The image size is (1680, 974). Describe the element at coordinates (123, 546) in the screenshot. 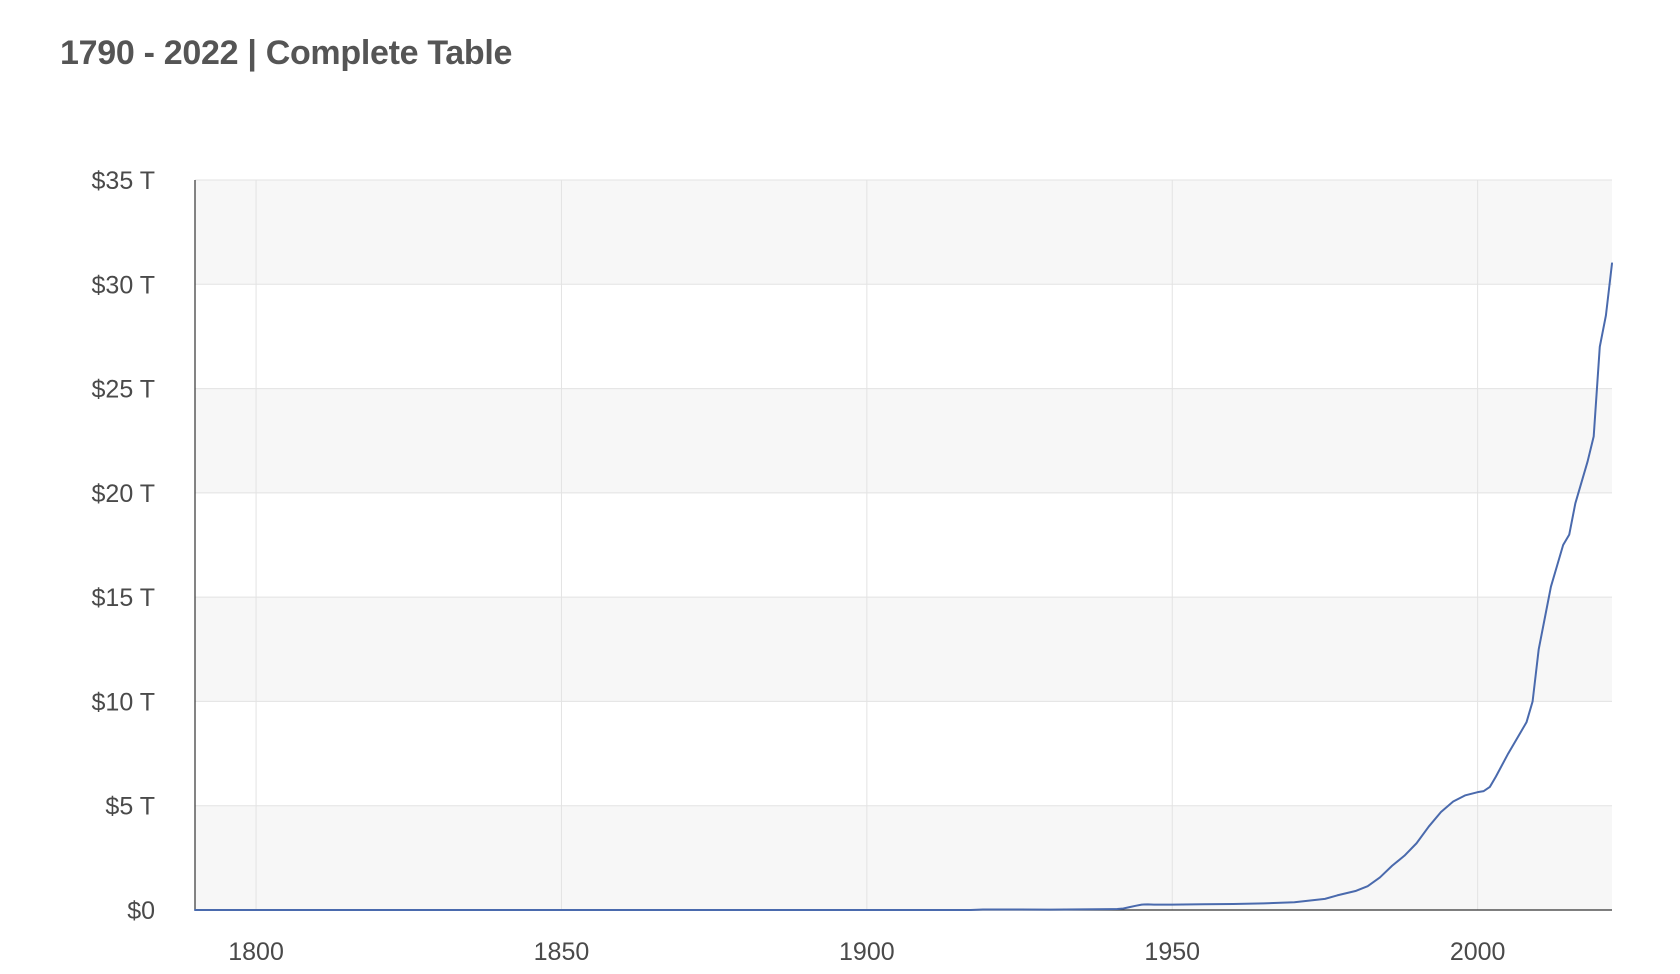

I see `y-axis-ticks: $0 $5 T $10 T $15 T $20 T $25 T $30 T $35 T` at that location.